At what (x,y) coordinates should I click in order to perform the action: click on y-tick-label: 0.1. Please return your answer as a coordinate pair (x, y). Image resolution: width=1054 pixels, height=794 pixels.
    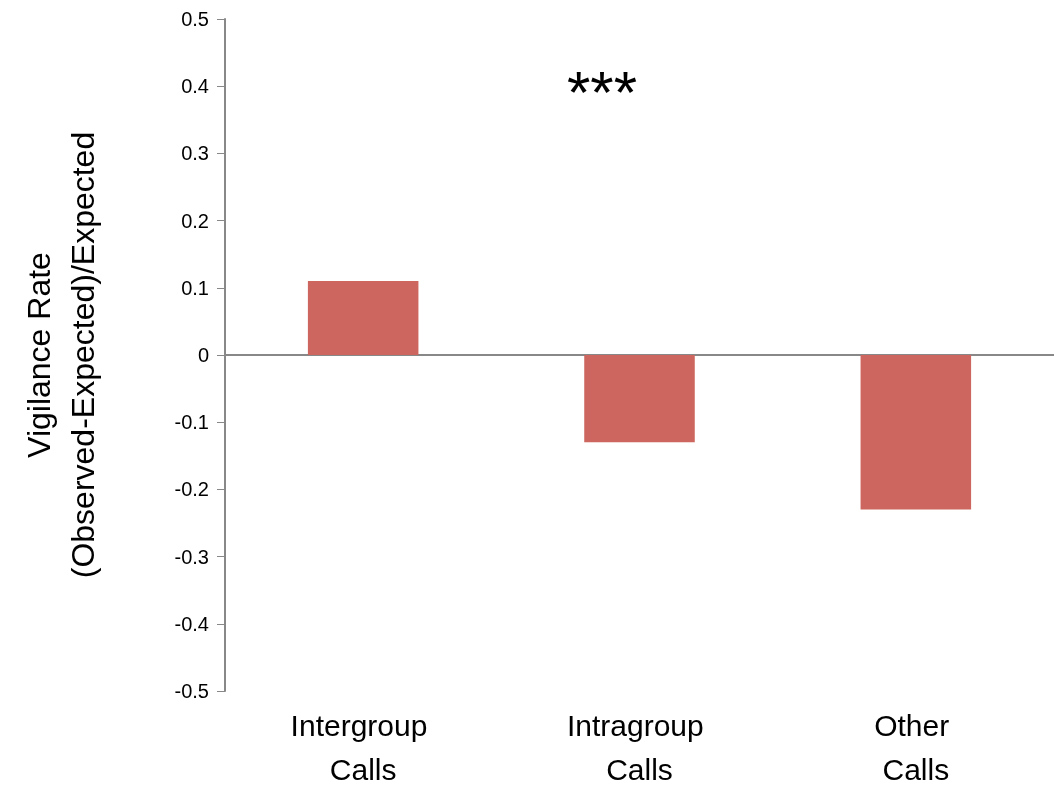
    Looking at the image, I should click on (195, 287).